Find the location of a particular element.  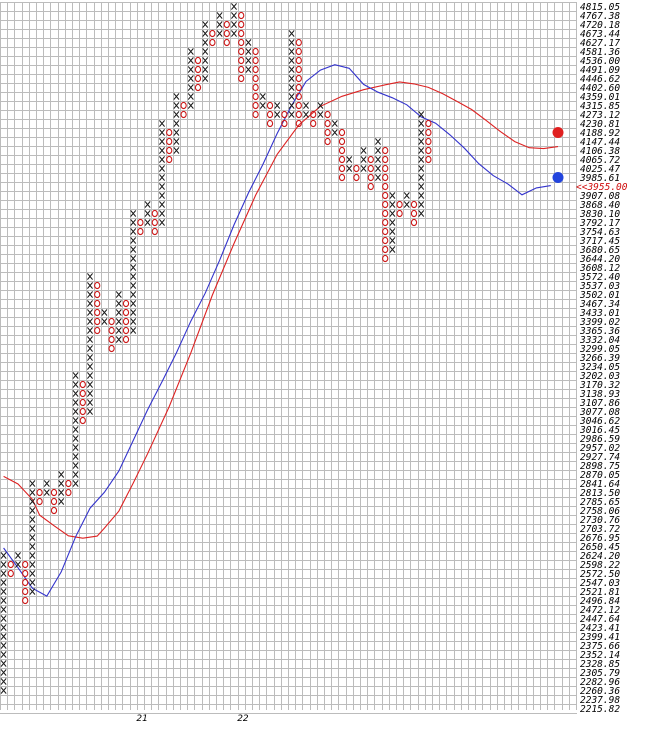

price-tick-label: 4230.81 is located at coordinates (600, 124).